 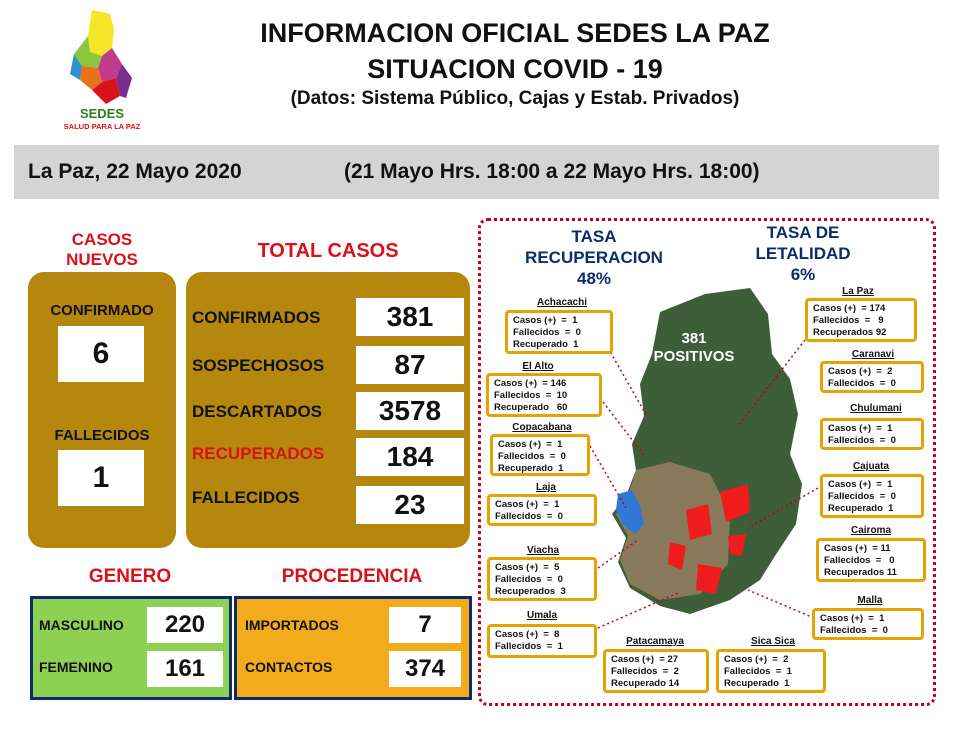 What do you see at coordinates (542, 592) in the screenshot?
I see `region-line: Recuperados 3` at bounding box center [542, 592].